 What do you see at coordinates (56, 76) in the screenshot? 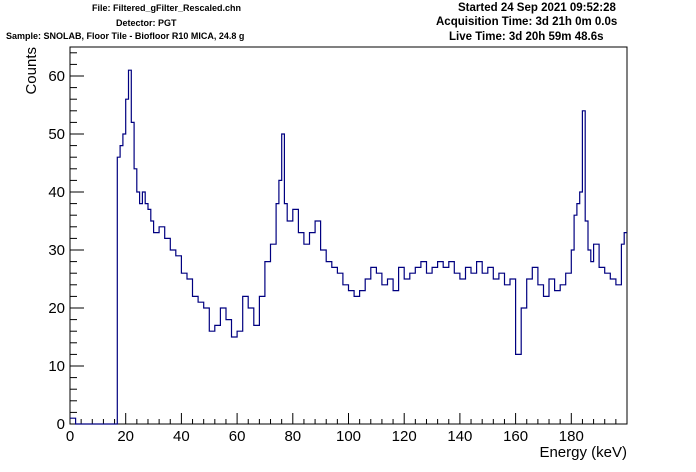
I see `y-tick-label: 60` at bounding box center [56, 76].